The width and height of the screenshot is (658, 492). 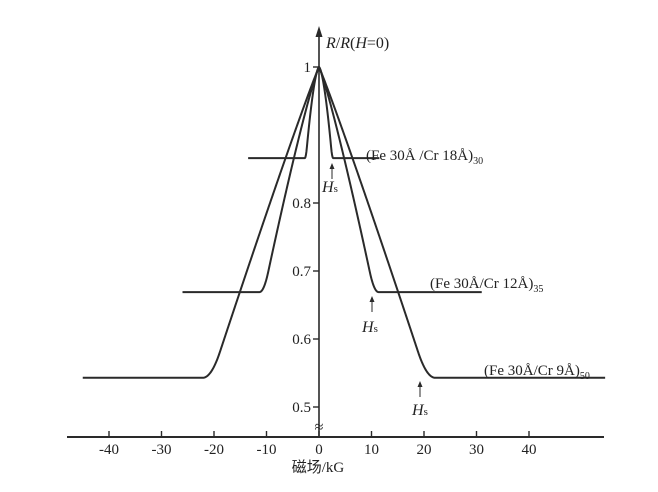 What do you see at coordinates (319, 31) in the screenshot?
I see `y-axis-arrow` at bounding box center [319, 31].